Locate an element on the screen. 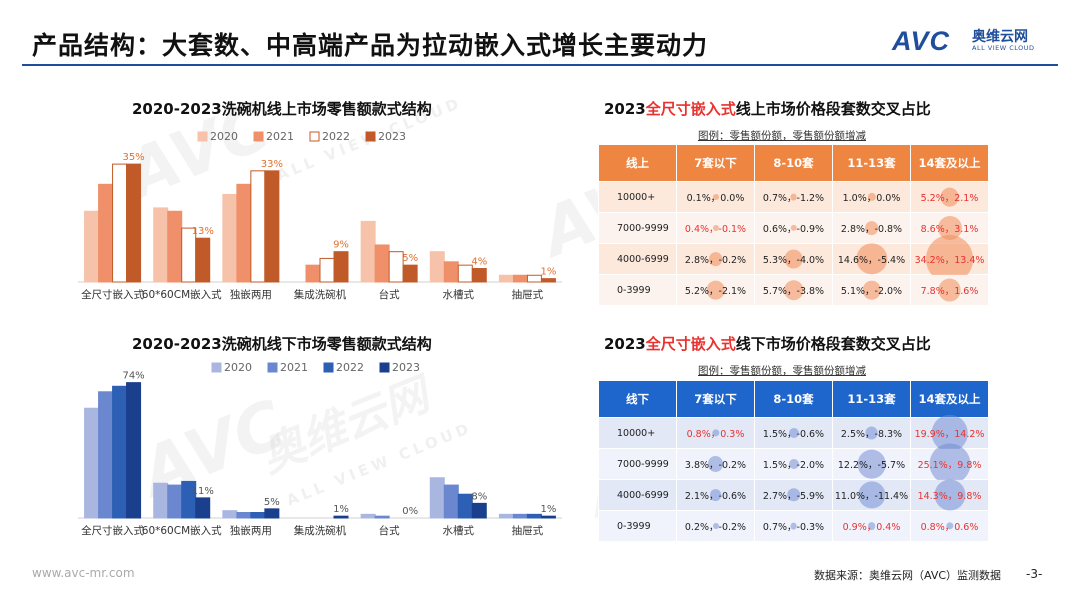  offline-matrix-cell: 14.3%，9.8% is located at coordinates (949, 495).